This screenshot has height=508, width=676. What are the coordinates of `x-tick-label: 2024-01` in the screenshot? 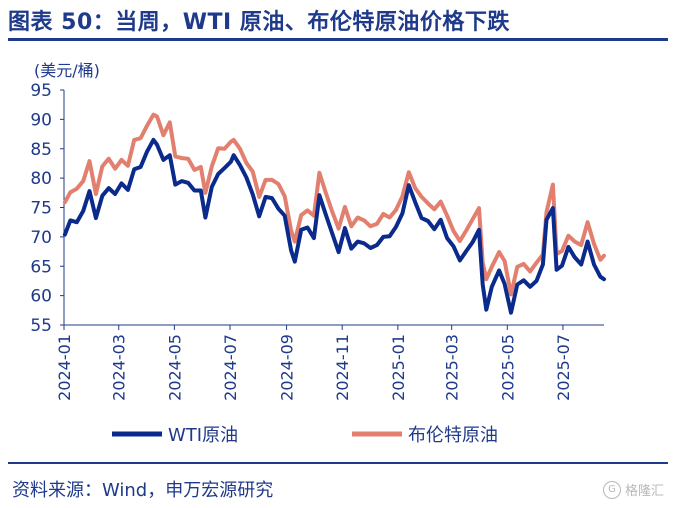 It's located at (64, 367).